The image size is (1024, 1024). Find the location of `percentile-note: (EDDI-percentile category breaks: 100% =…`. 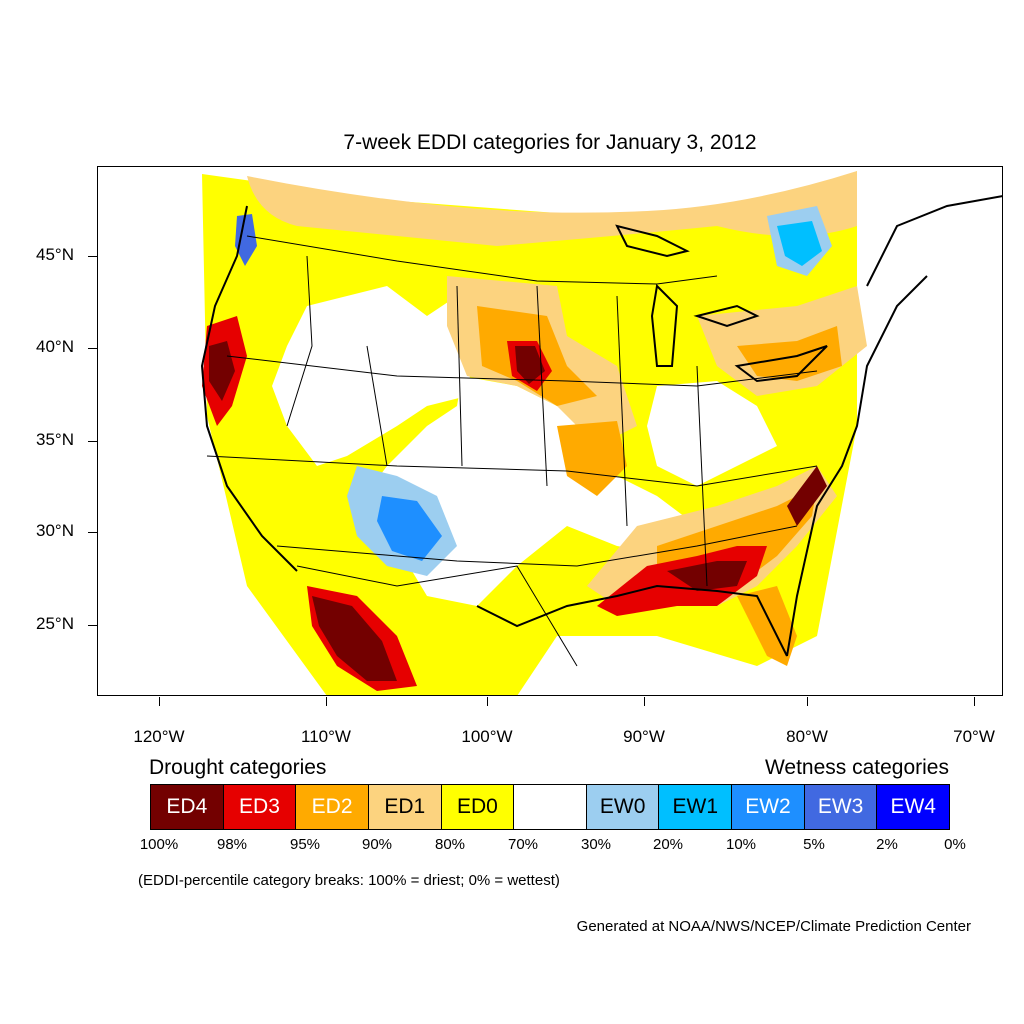

percentile-note: (EDDI-percentile category breaks: 100% =… is located at coordinates (349, 880).